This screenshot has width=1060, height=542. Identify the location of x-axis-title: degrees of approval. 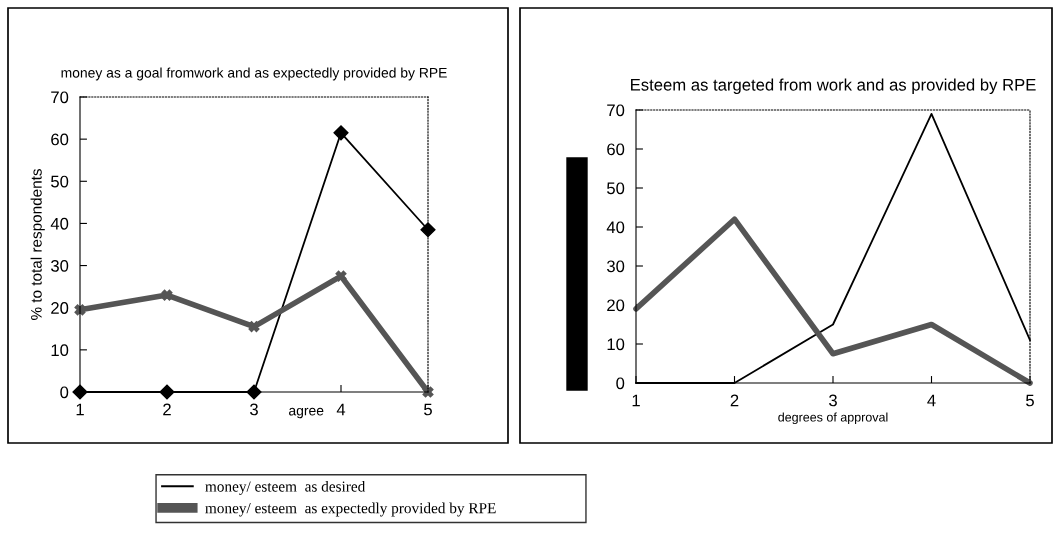
(833, 418).